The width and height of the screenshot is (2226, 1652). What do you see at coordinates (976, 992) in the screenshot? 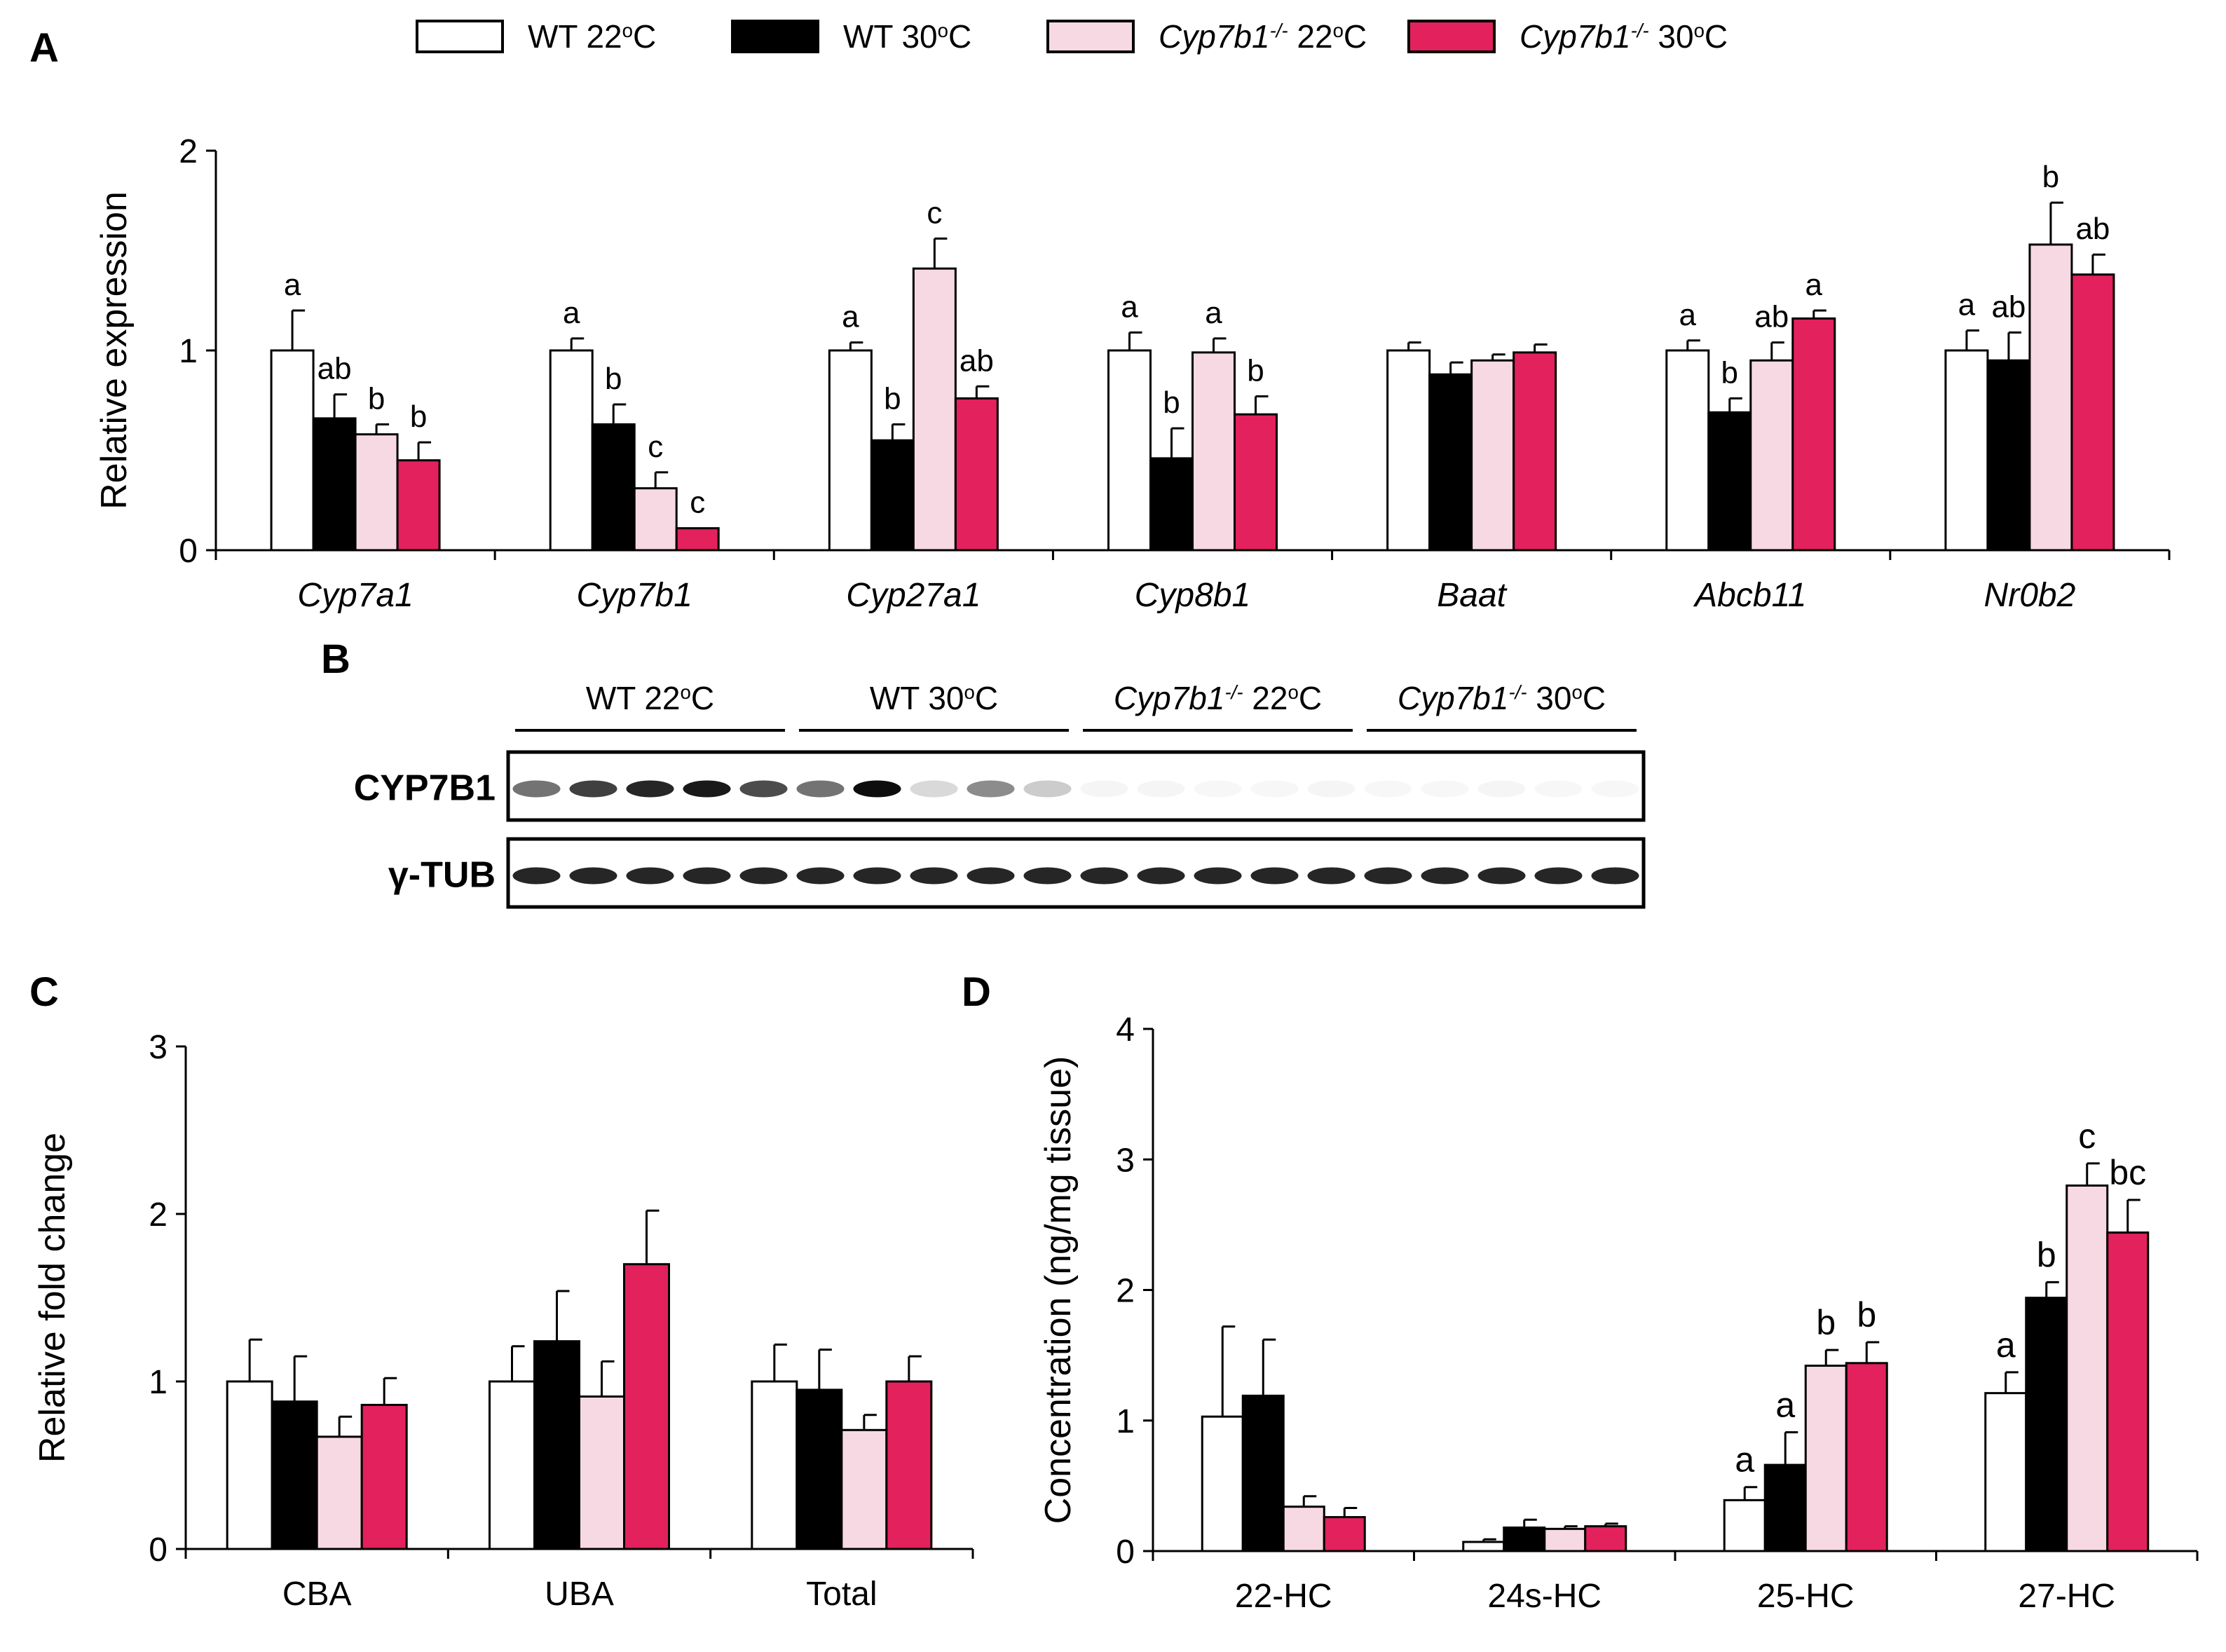
I see `panel-label-d: D` at bounding box center [976, 992].